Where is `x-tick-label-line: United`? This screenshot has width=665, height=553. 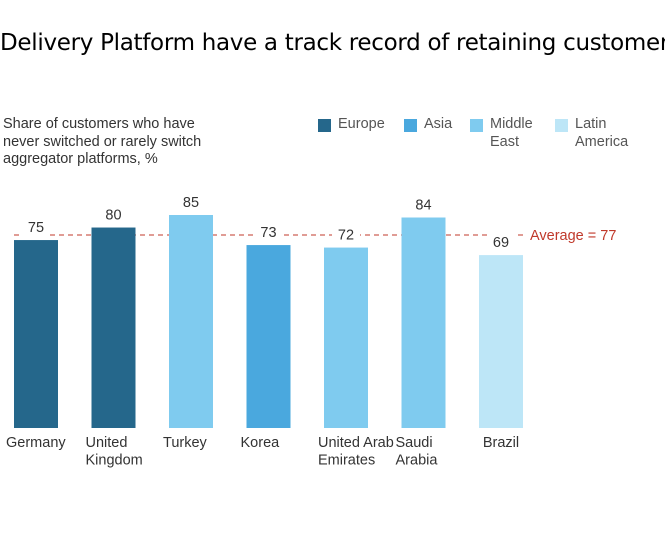
x-tick-label-line: United is located at coordinates (107, 443).